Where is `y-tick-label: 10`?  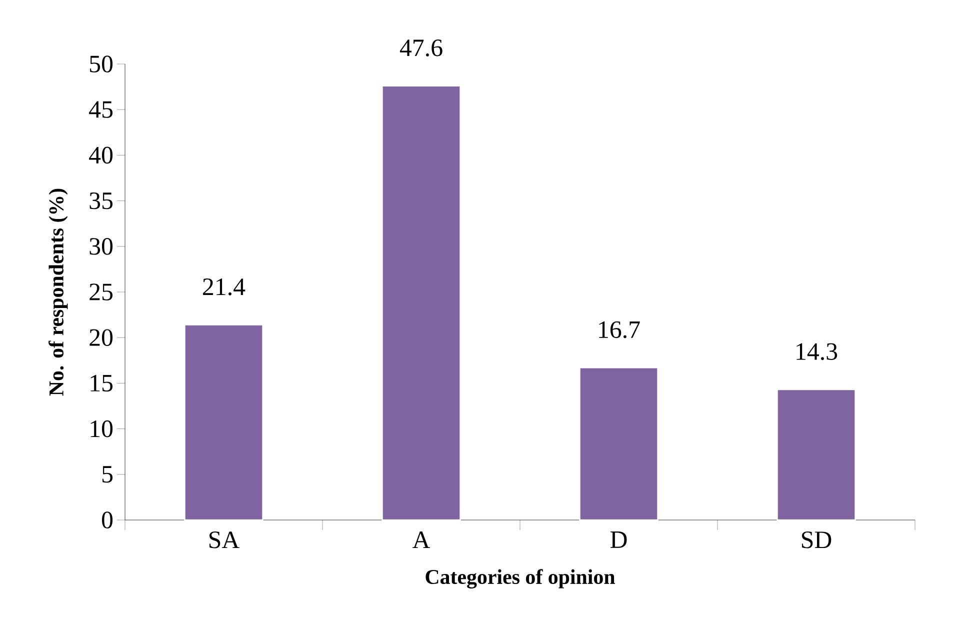
y-tick-label: 10 is located at coordinates (101, 429).